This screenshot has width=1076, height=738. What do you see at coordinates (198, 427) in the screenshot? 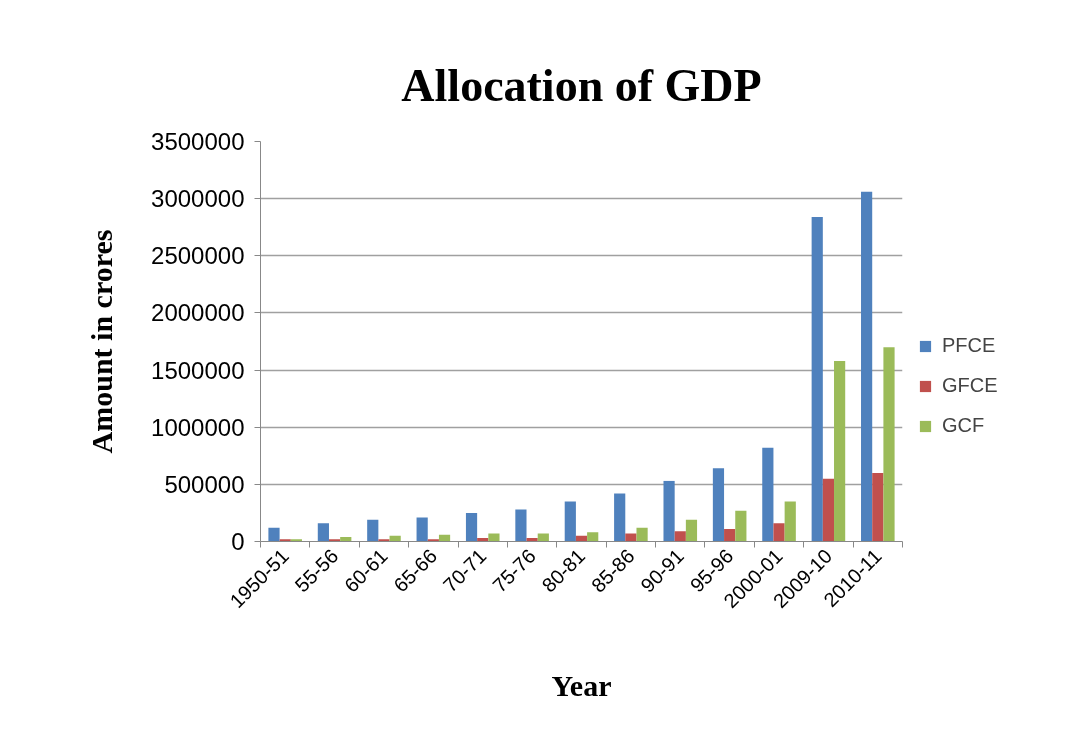
I see `y-tick-label: 1000000` at bounding box center [198, 427].